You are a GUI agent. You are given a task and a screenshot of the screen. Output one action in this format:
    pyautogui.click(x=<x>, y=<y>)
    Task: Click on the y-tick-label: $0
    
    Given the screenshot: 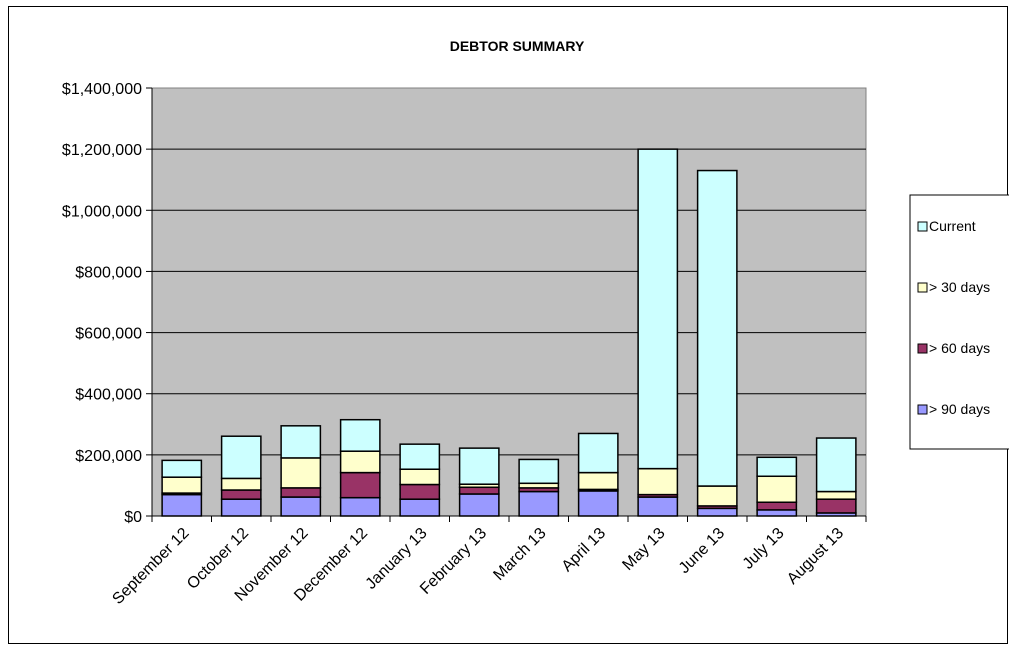 What is the action you would take?
    pyautogui.click(x=133, y=517)
    